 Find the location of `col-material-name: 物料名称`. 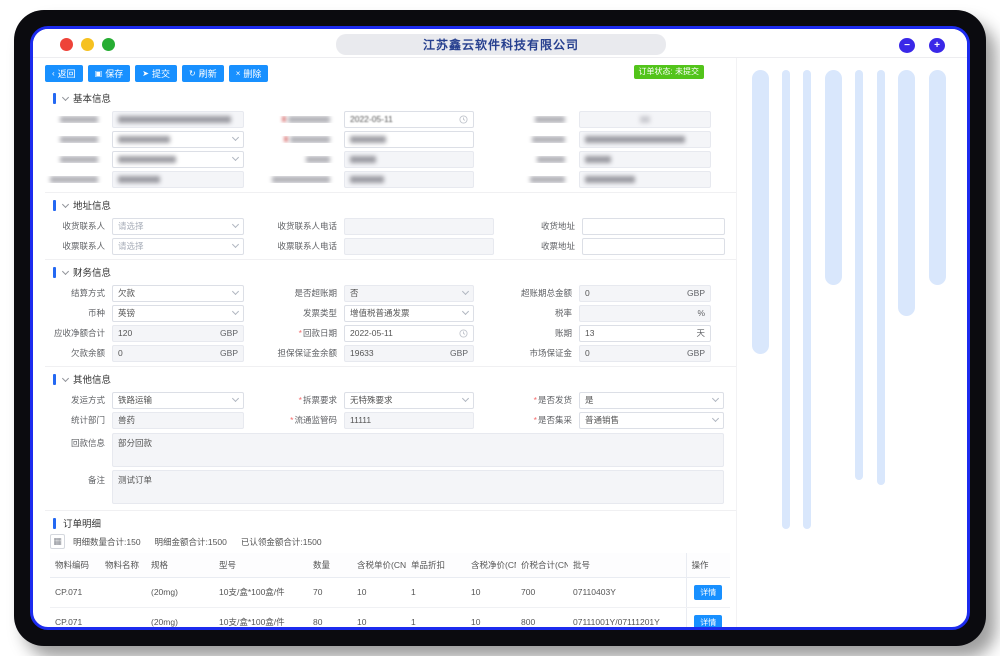

col-material-name: 物料名称 is located at coordinates (123, 565).